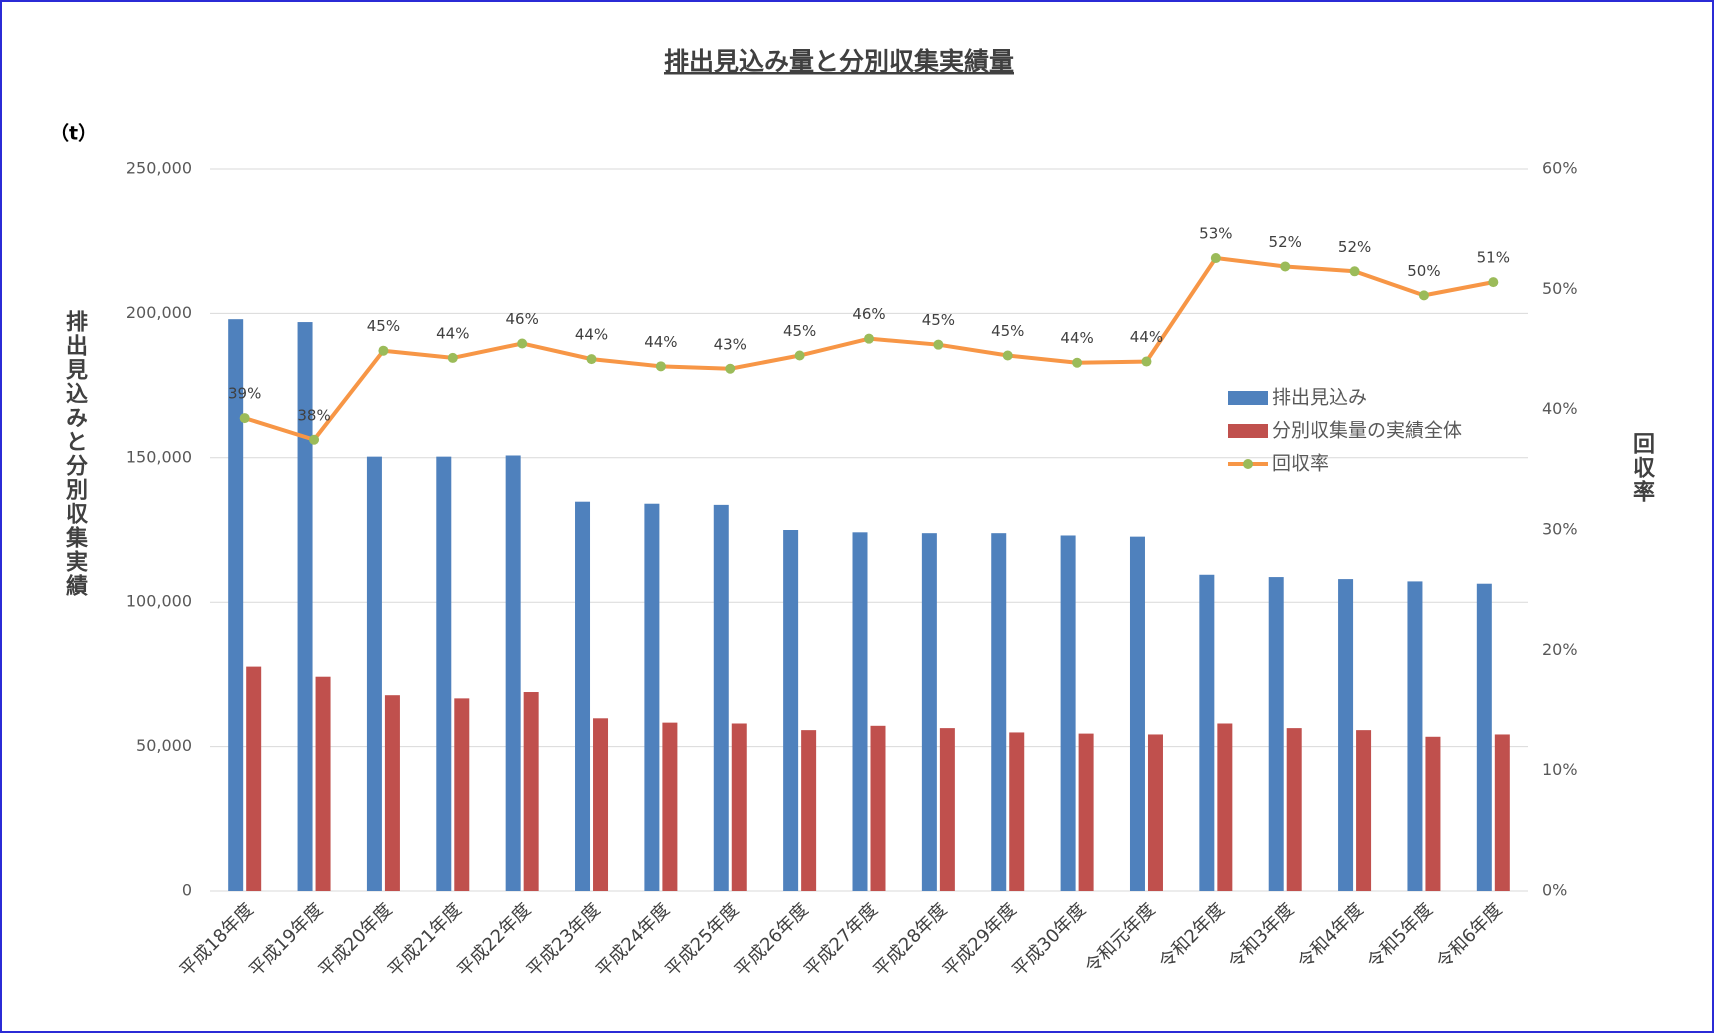  I want to click on legend-marker, so click(1248, 464).